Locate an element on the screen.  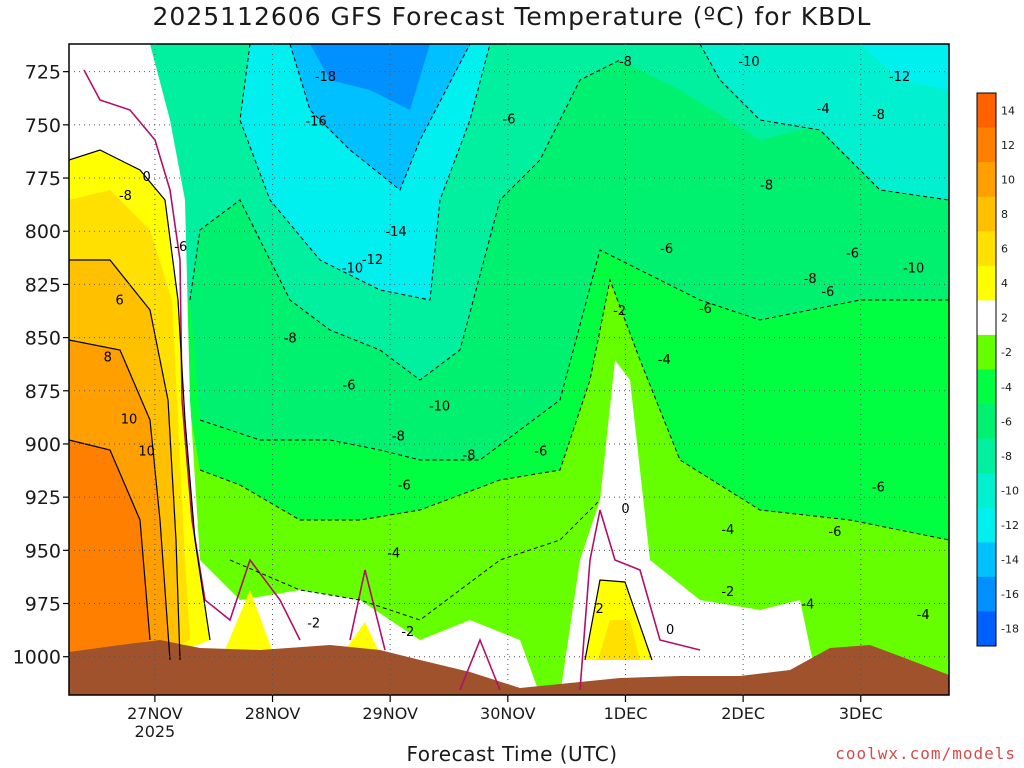
isotherm-0-small is located at coordinates (367, 610).